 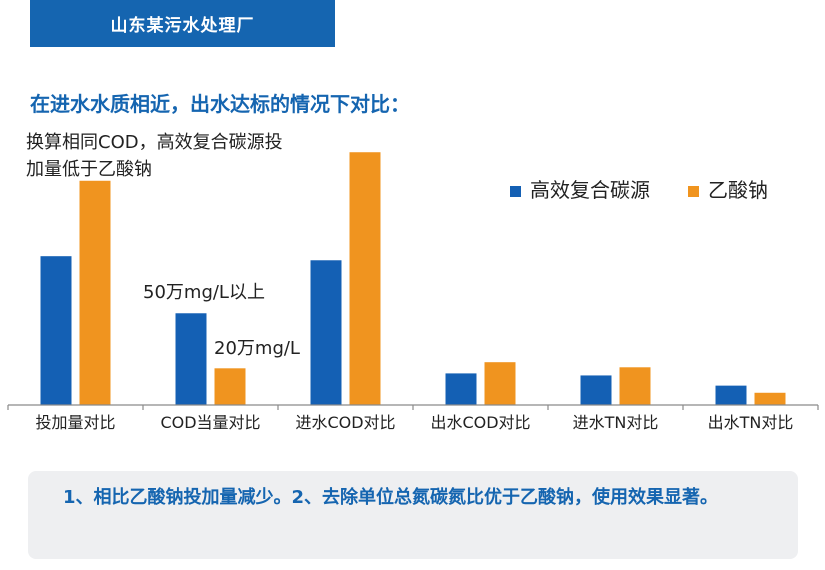 What do you see at coordinates (413, 515) in the screenshot?
I see `note-box: 1、相比乙酸钠投加量减少。2、去除单位总氮碳氮比优于乙酸钠，使用效果显著。` at bounding box center [413, 515].